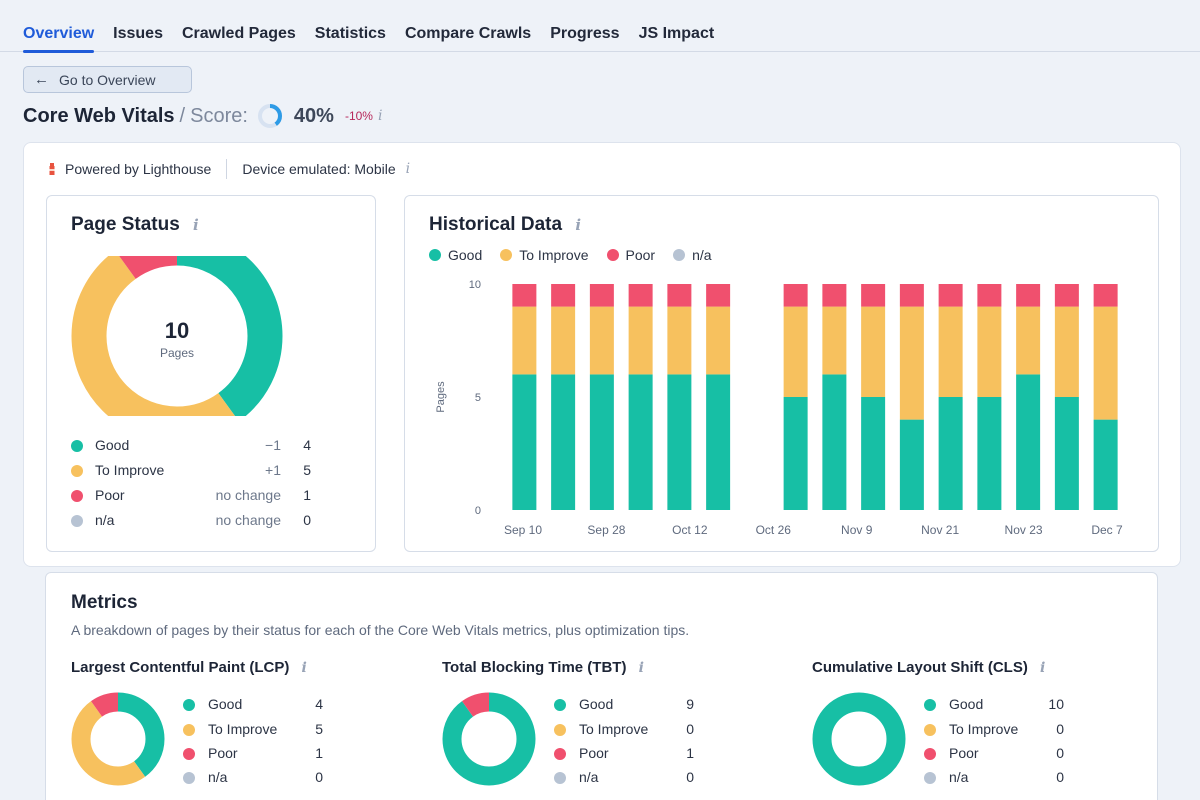 This screenshot has height=800, width=1200. What do you see at coordinates (138, 169) in the screenshot?
I see `powered-by-text: Powered by Lighthouse` at bounding box center [138, 169].